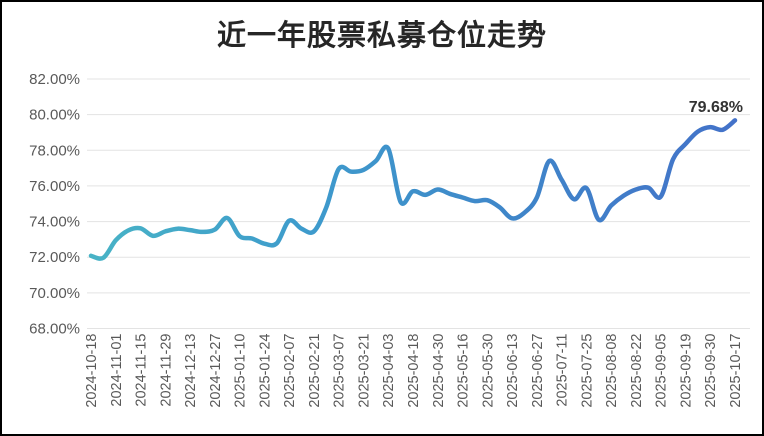  Describe the element at coordinates (538, 371) in the screenshot. I see `x-tick-label: 2025-06-27` at that location.